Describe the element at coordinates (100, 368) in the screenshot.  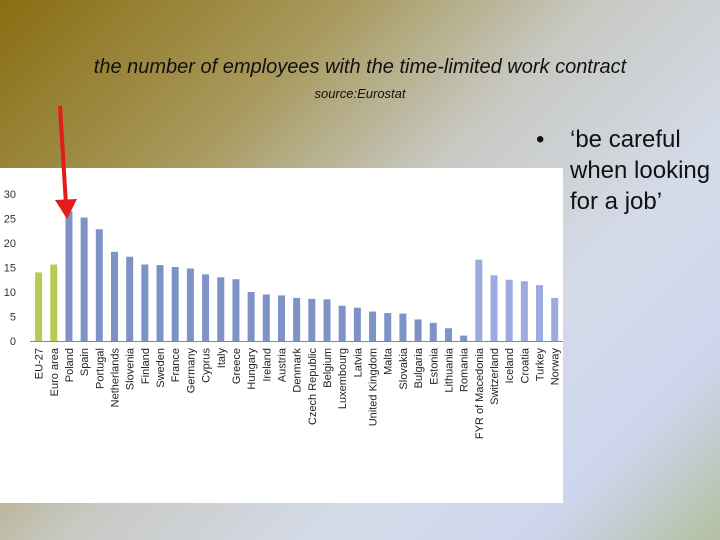
I see `x-tick-label: Portugal` at that location.